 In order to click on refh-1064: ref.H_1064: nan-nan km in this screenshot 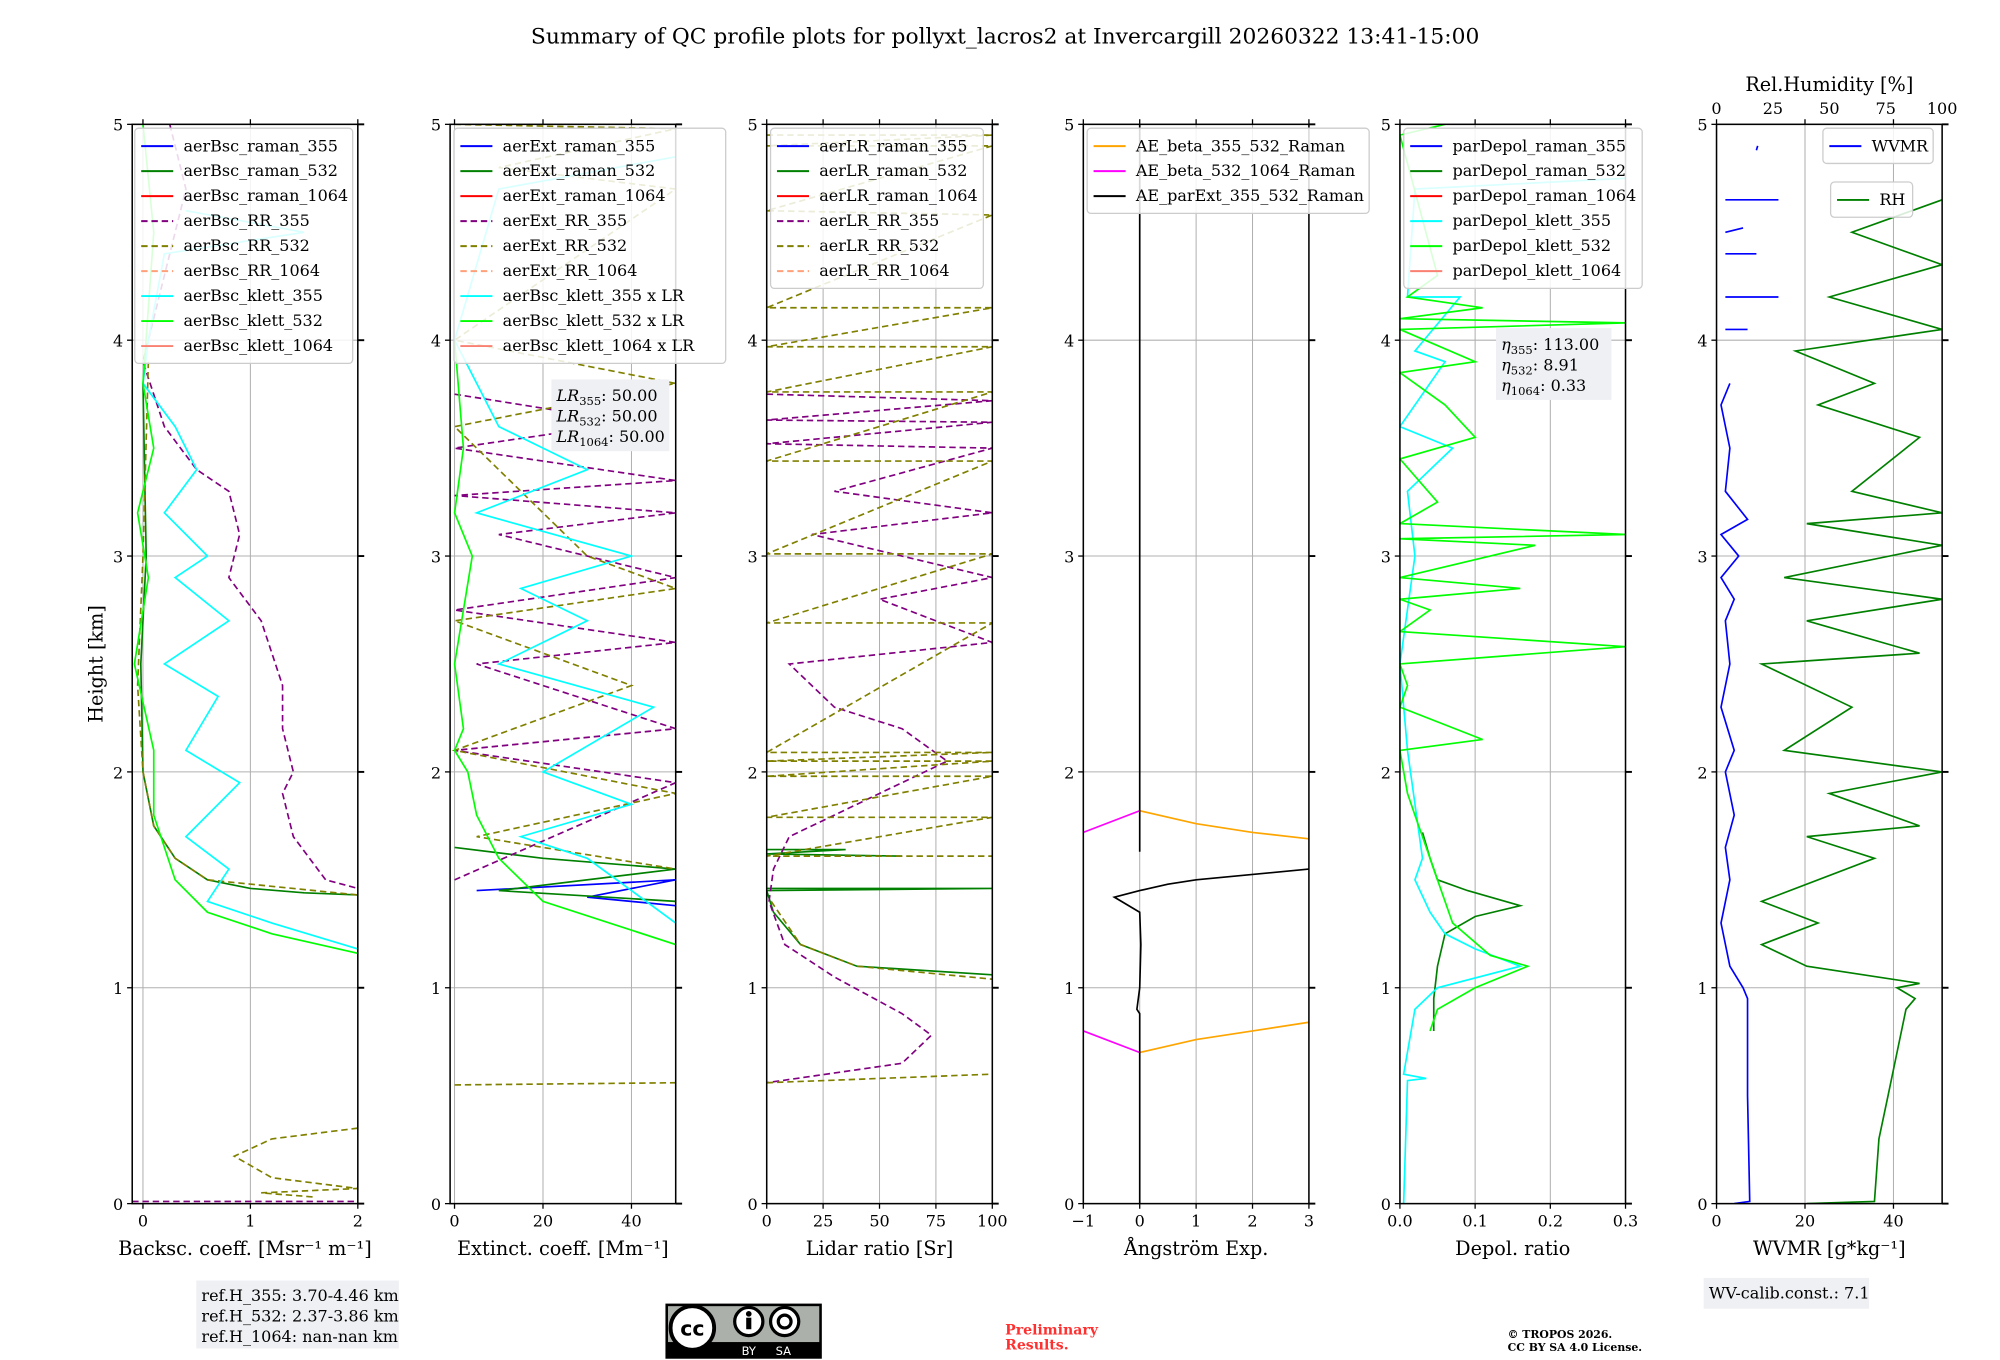, I will do `click(299, 1336)`.